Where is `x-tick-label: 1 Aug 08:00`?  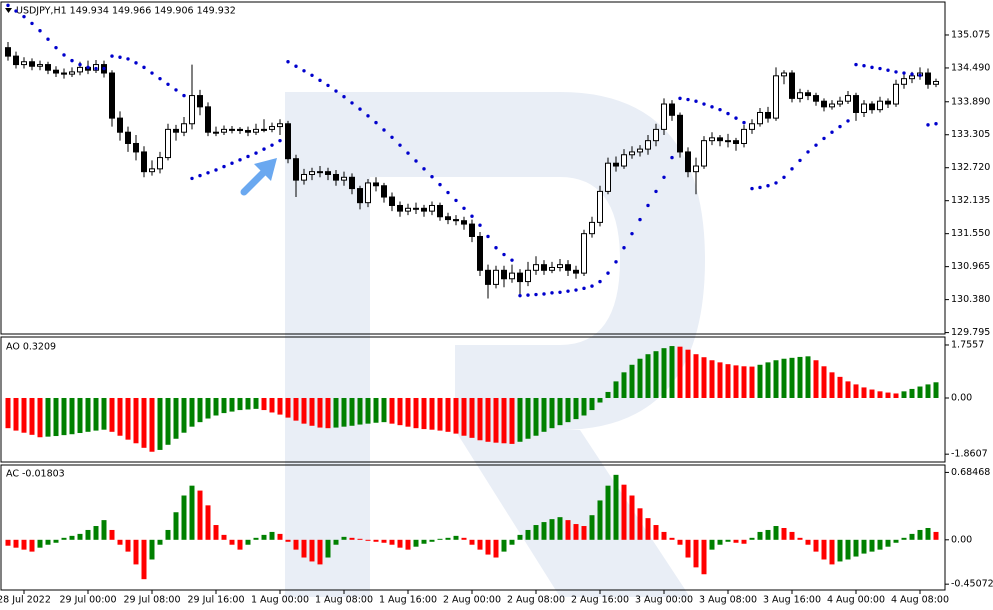
x-tick-label: 1 Aug 08:00 is located at coordinates (344, 600).